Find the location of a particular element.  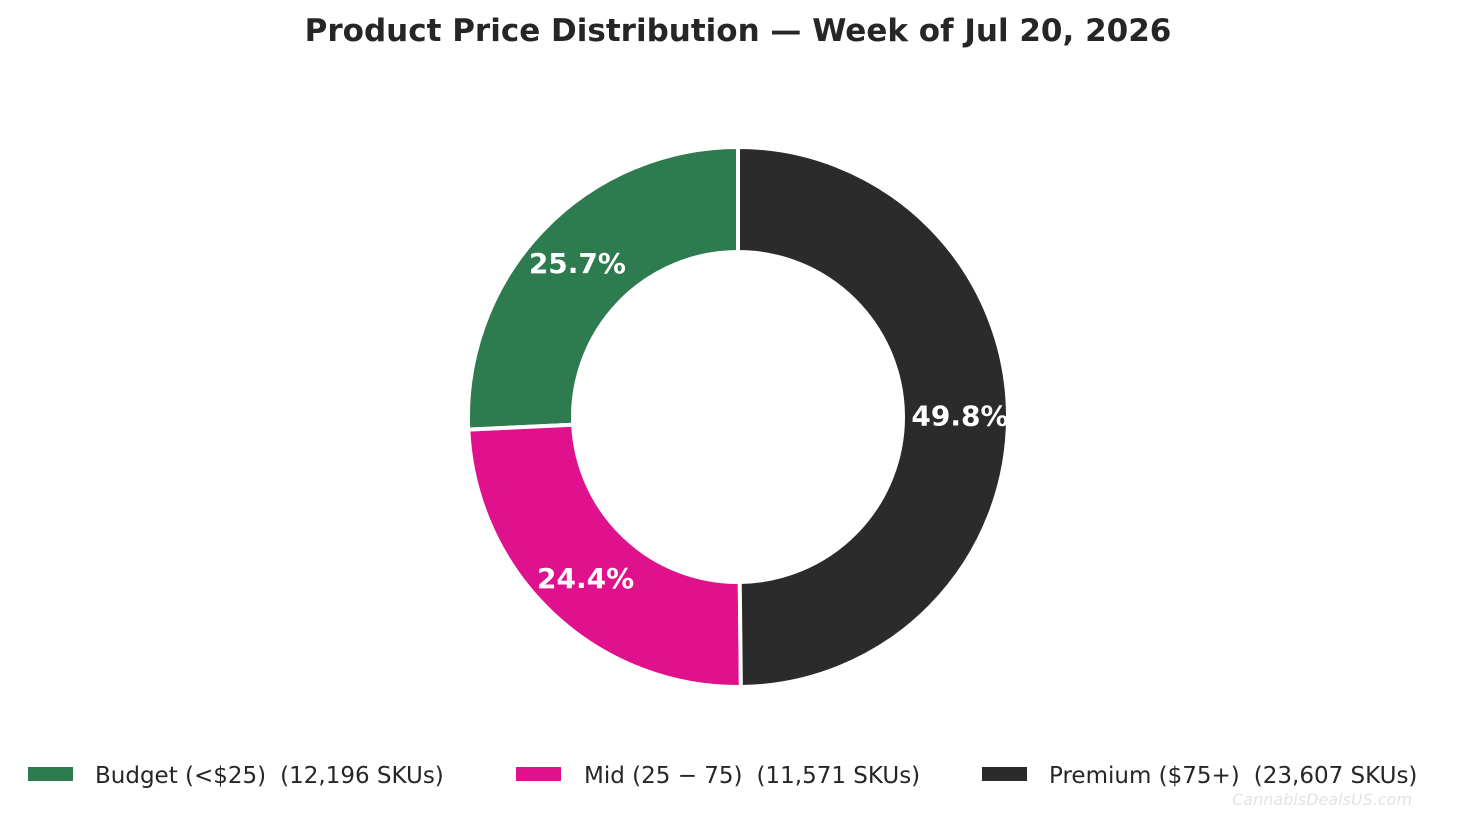

slice-label-mid: 24.4% is located at coordinates (585, 578).